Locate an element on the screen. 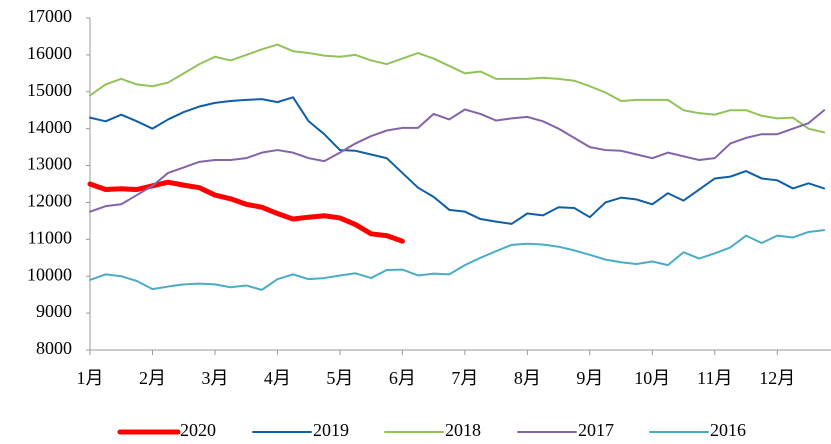 This screenshot has height=444, width=831. x-tick-label: 9月 is located at coordinates (589, 378).